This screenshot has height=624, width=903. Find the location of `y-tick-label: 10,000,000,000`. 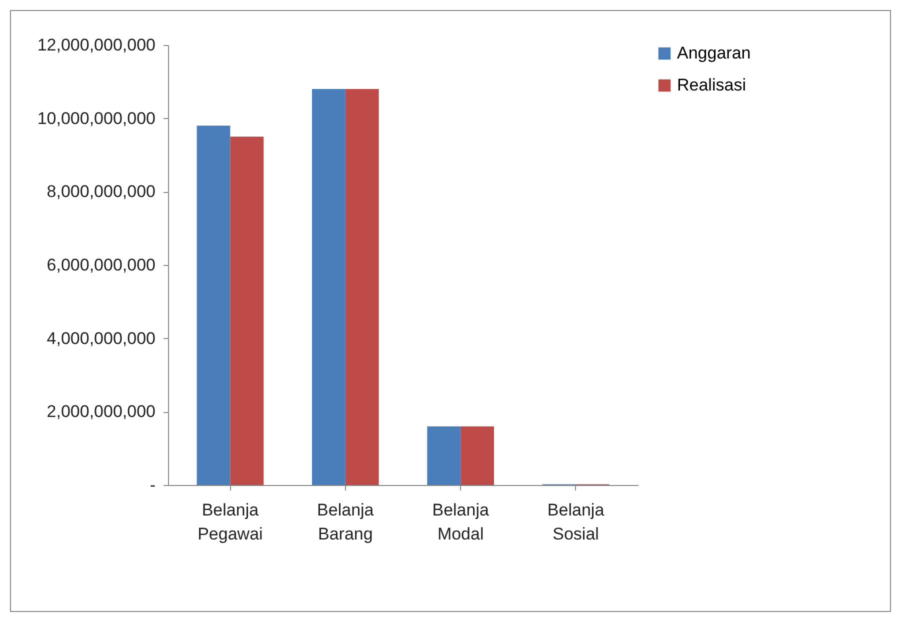

y-tick-label: 10,000,000,000 is located at coordinates (96, 118).